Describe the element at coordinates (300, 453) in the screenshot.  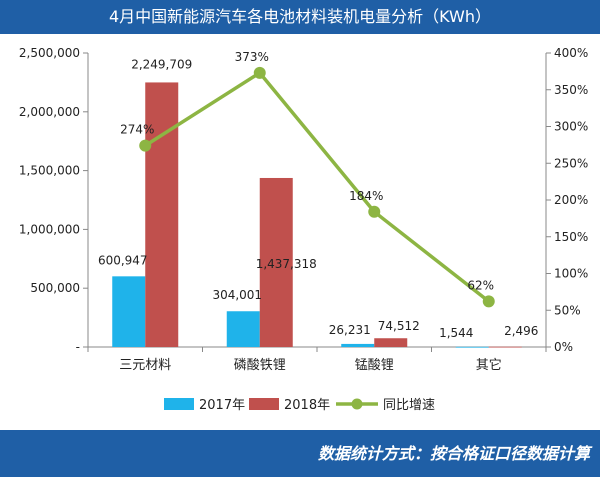
I see `footer-bar: 数据统计方式：按合格证口径数据计算` at that location.